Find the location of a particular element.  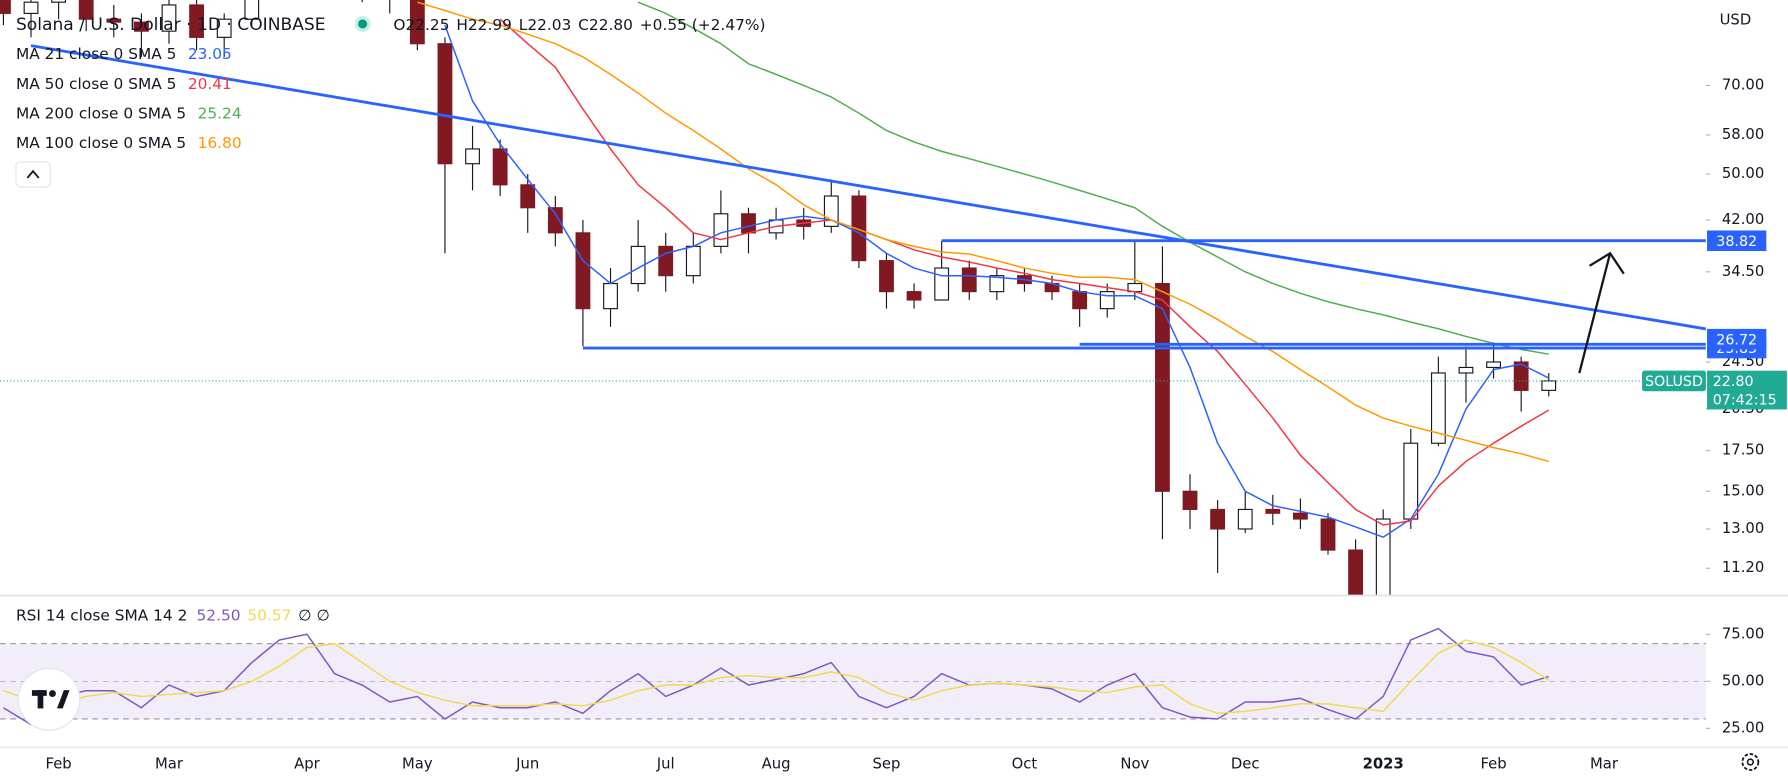

symbol-title: Solana / U.S. Dollar · 1D · COINBASE is located at coordinates (171, 25).